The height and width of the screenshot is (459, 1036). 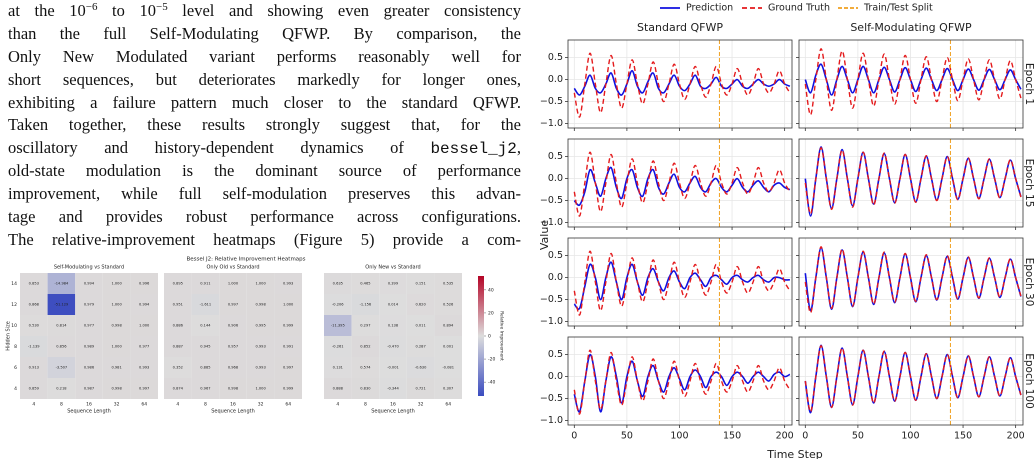 I want to click on y-tick-label: 14, so click(x=14, y=284).